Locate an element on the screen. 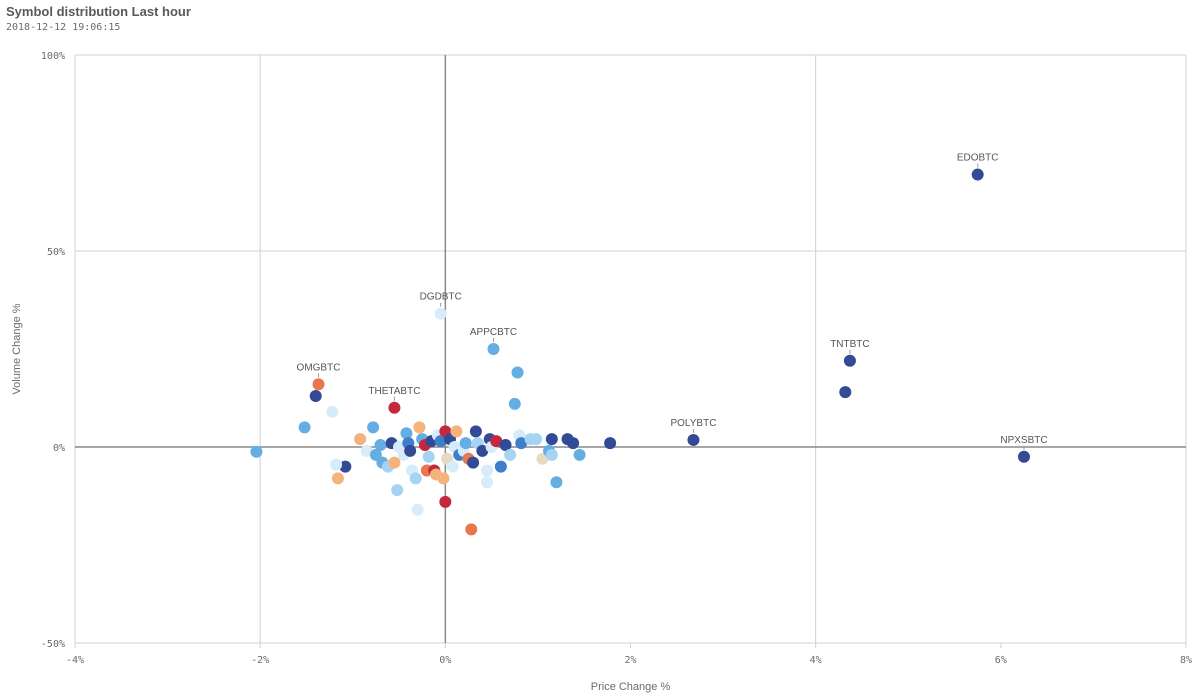 Image resolution: width=1200 pixels, height=699 pixels. point-label: THETABTC is located at coordinates (394, 391).